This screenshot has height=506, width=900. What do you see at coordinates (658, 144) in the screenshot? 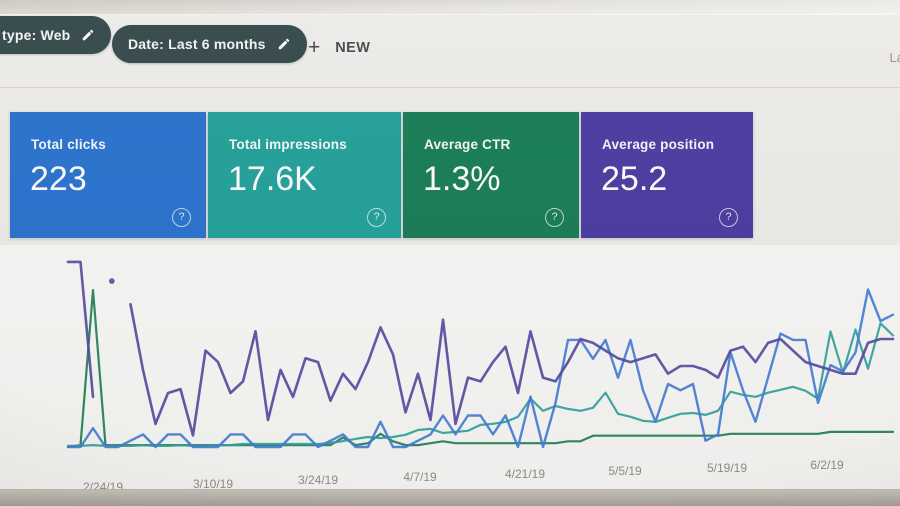
I see `card-label: Average position` at bounding box center [658, 144].